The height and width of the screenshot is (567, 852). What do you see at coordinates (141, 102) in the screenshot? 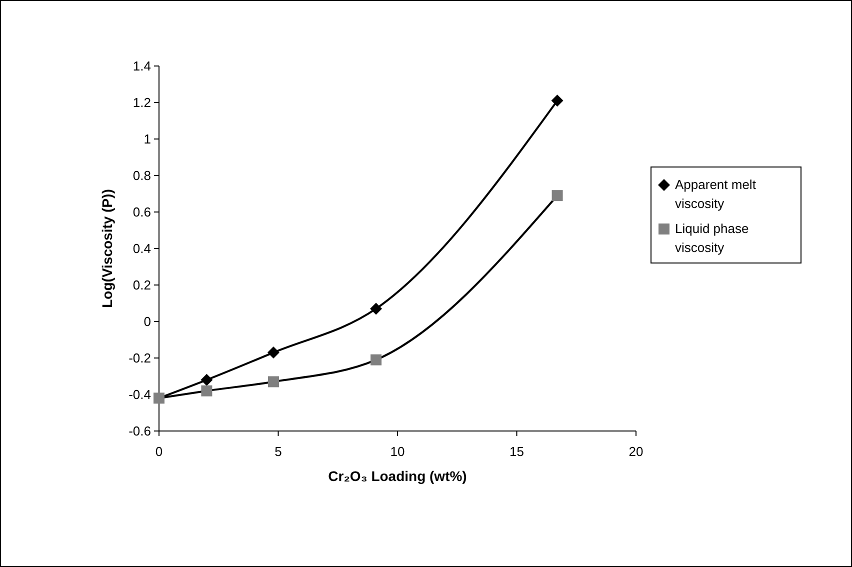
I see `y-tick-label: 1.2` at bounding box center [141, 102].